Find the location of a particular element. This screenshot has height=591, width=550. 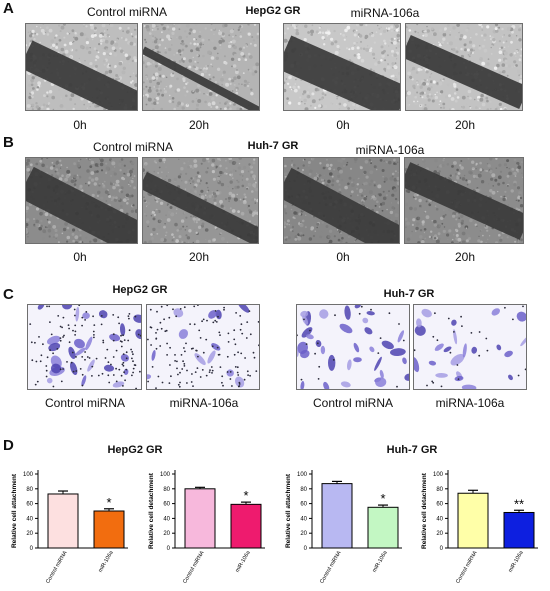

panel-b-group-mirna: miRNA-106a is located at coordinates (390, 150).